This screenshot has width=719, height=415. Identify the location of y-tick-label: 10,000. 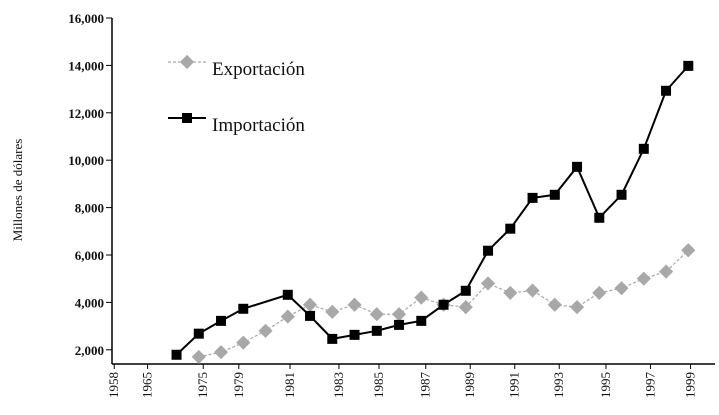
(86, 160).